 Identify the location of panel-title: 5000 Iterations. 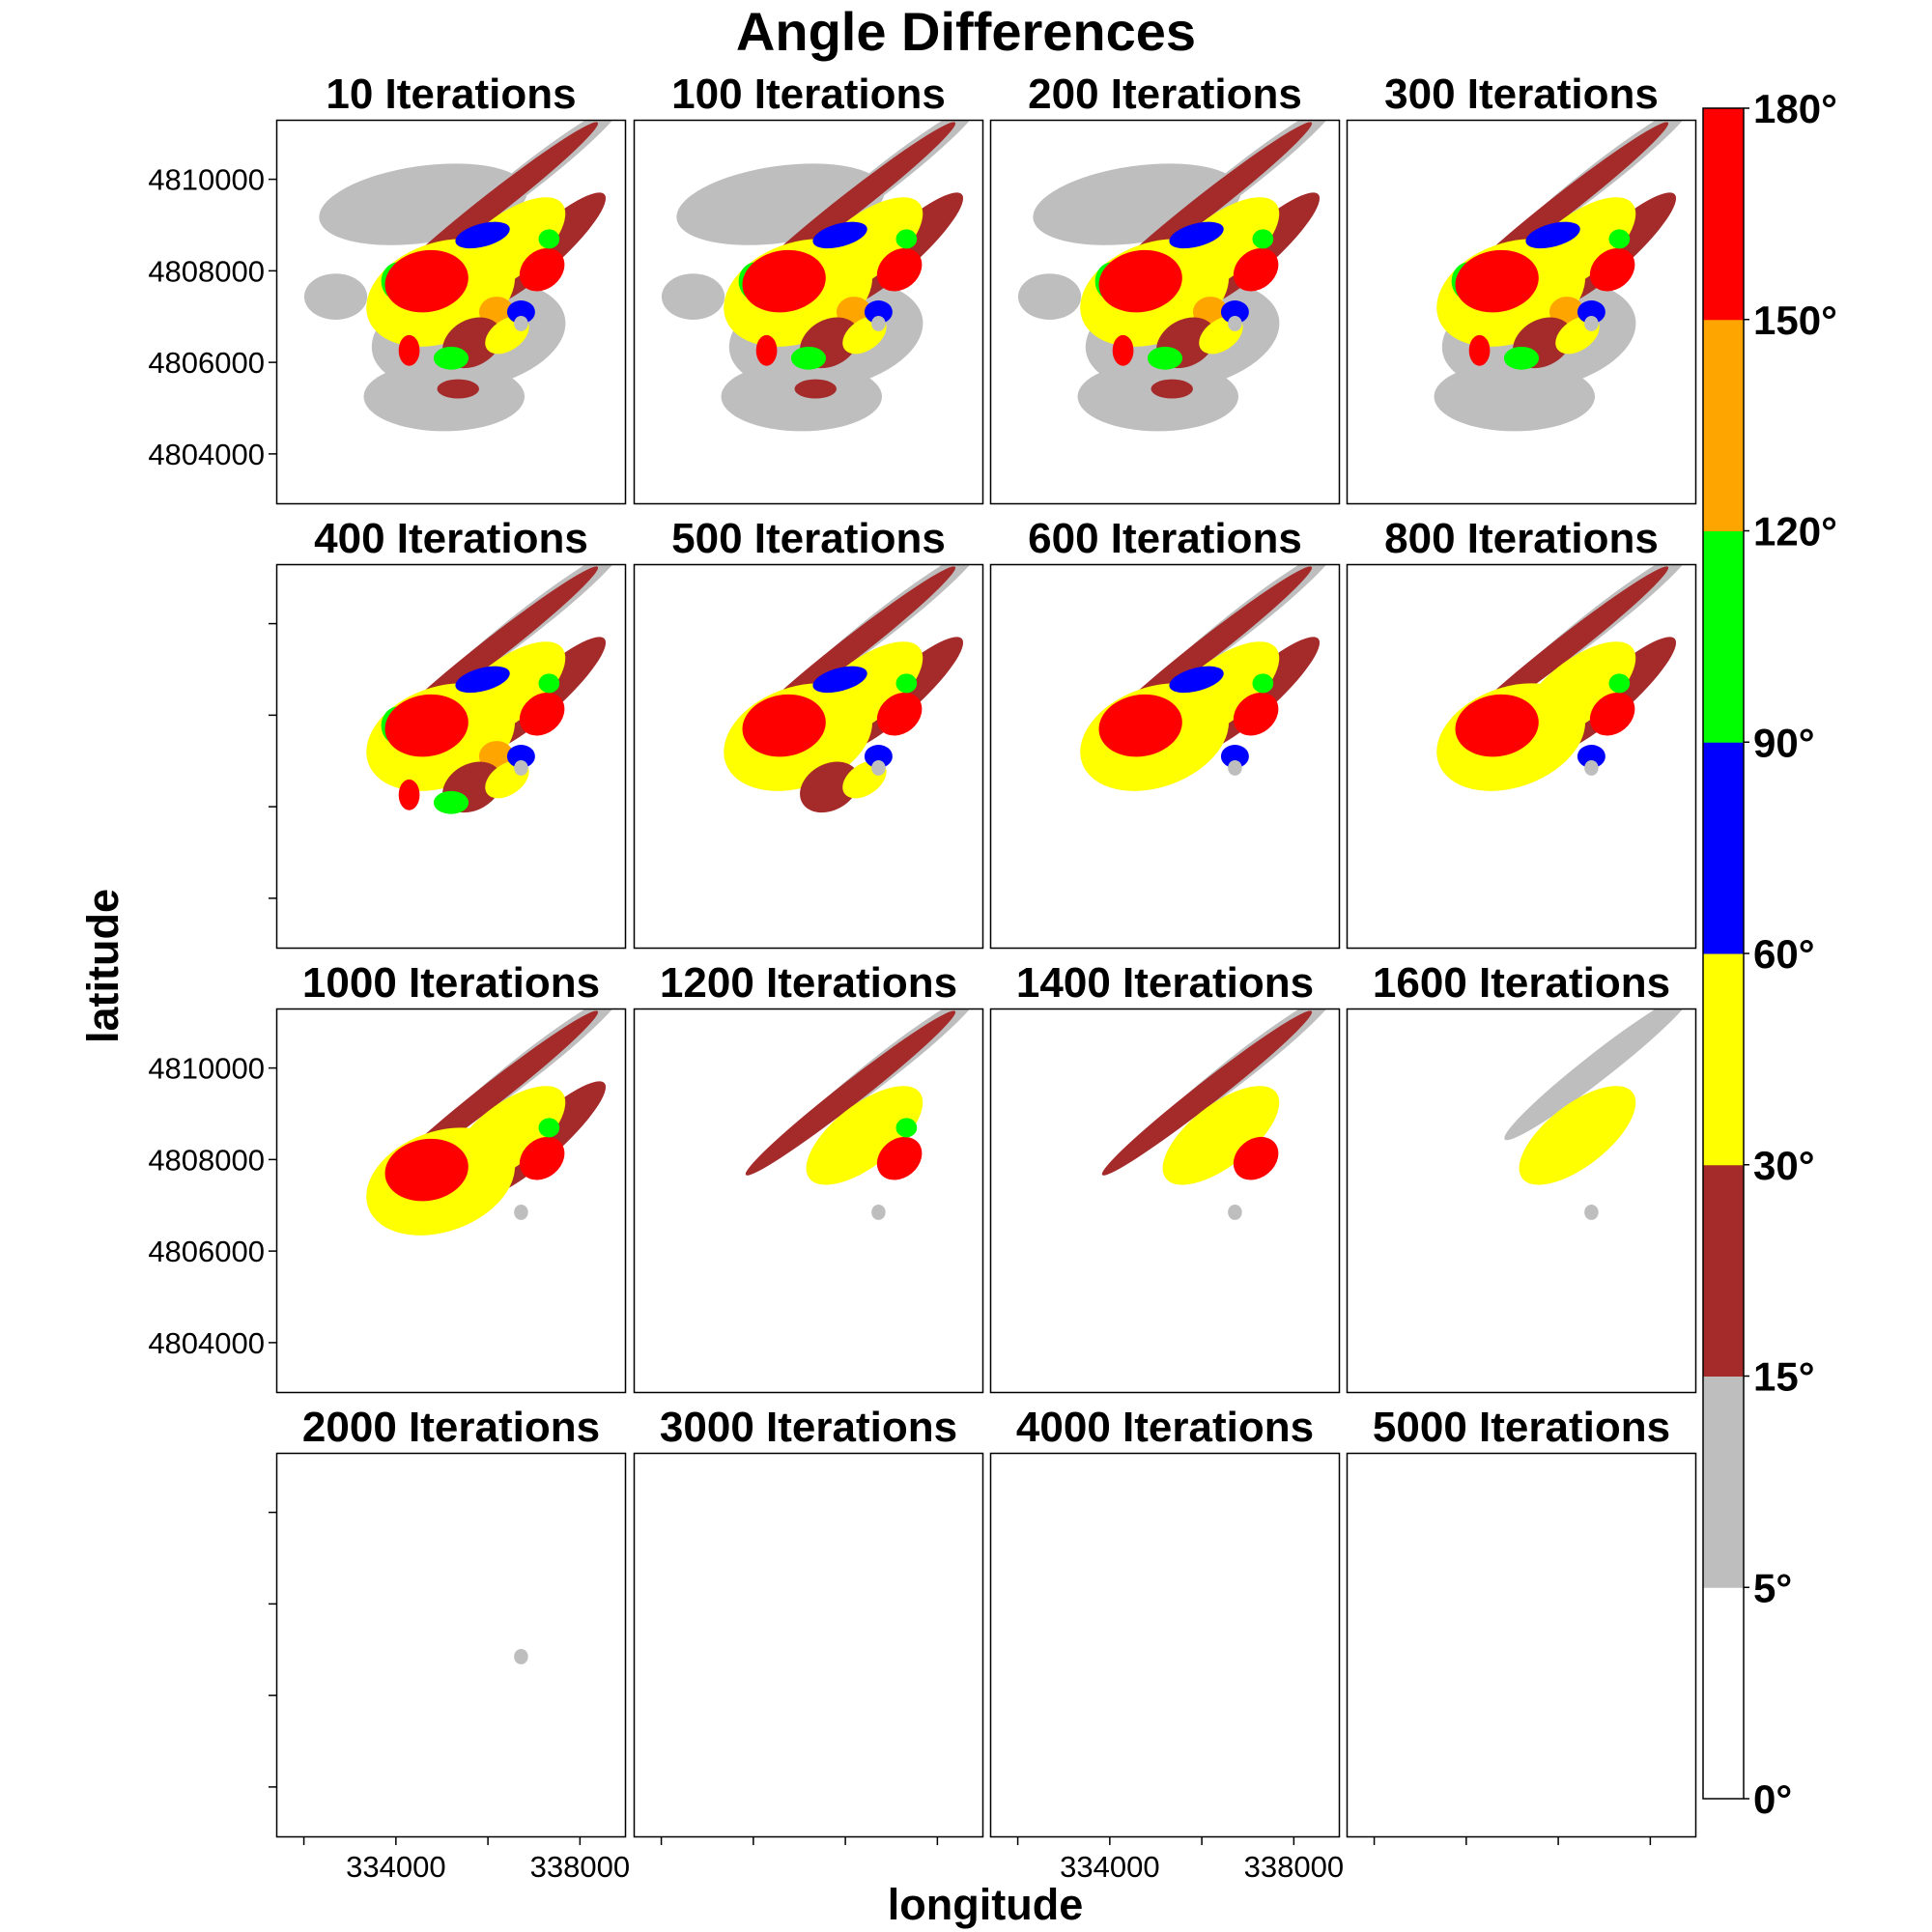
(1521, 1427).